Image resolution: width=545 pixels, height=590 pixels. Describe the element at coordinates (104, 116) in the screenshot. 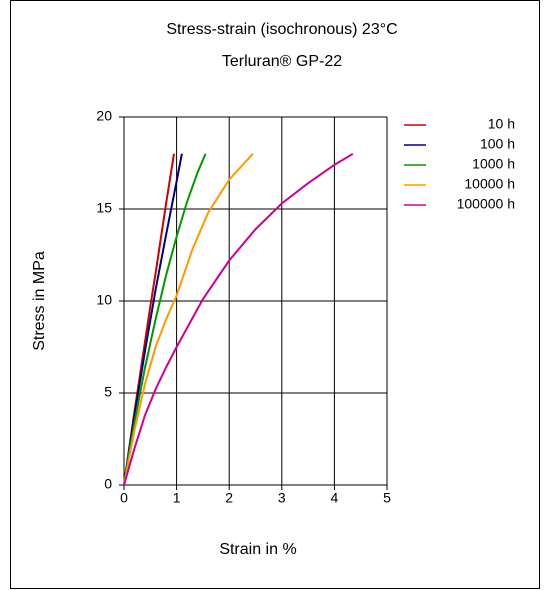

I see `y-tick-label: 20` at that location.